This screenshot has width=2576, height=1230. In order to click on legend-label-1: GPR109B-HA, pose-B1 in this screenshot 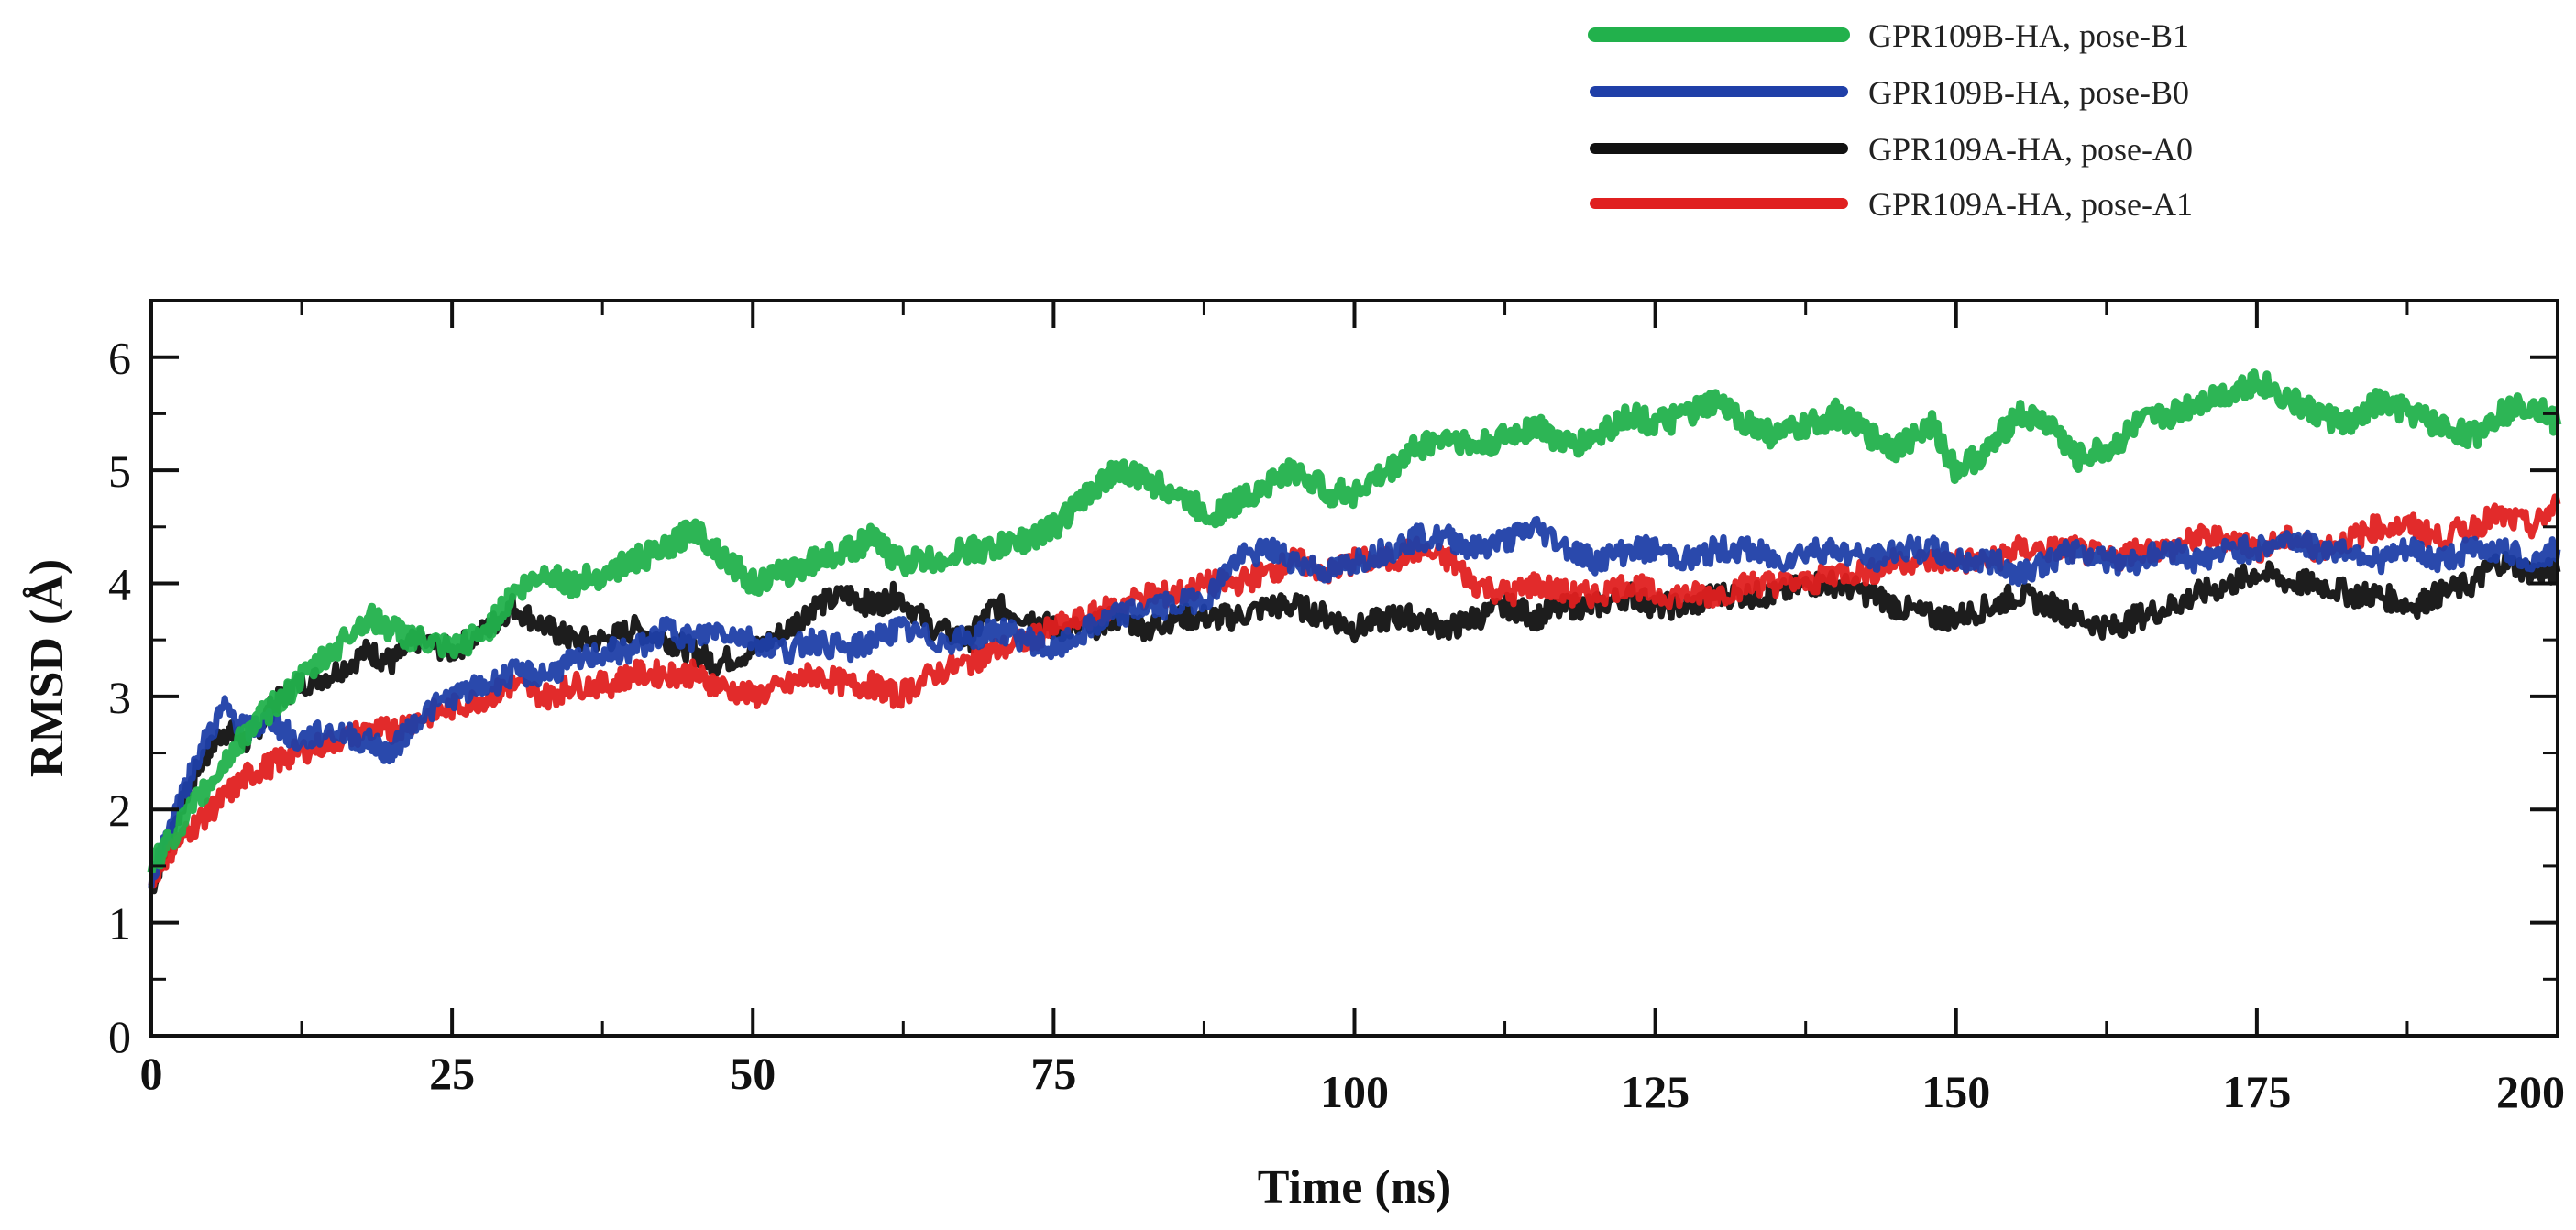, I will do `click(2029, 35)`.